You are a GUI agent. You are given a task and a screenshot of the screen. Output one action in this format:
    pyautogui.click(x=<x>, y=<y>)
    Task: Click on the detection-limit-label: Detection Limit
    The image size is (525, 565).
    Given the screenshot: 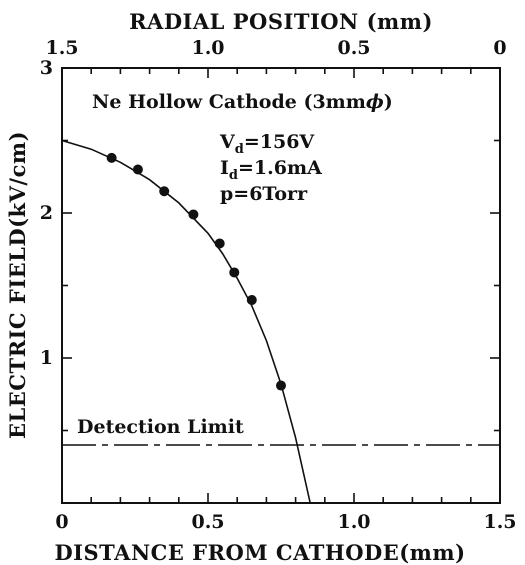 What is the action you would take?
    pyautogui.click(x=160, y=427)
    